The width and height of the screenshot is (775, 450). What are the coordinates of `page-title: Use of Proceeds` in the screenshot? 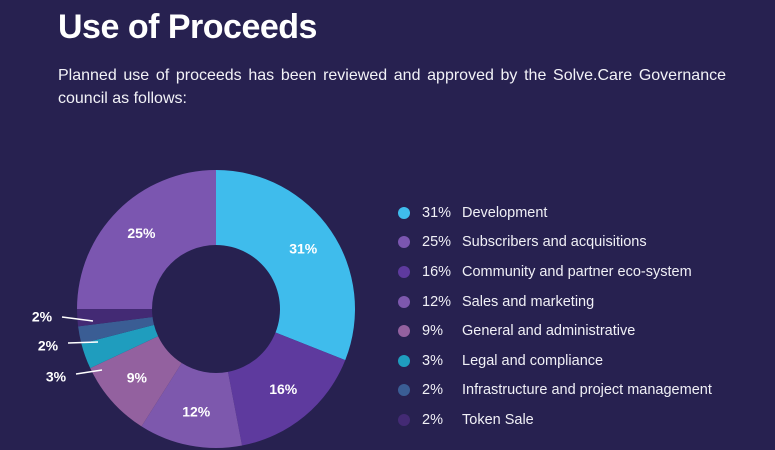 It's located at (187, 27).